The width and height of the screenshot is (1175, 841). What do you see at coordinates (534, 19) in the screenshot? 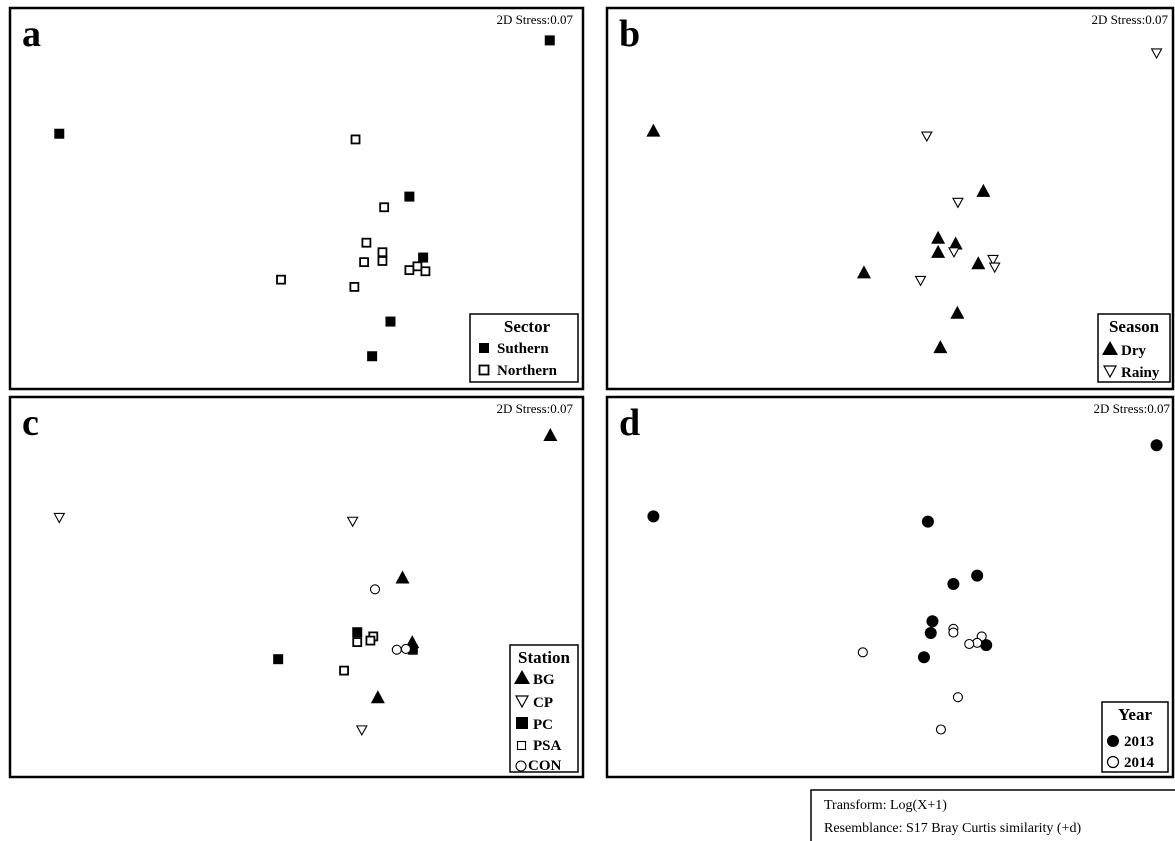
I see `panel-a-stress-label: 2D Stress:0.07` at bounding box center [534, 19].